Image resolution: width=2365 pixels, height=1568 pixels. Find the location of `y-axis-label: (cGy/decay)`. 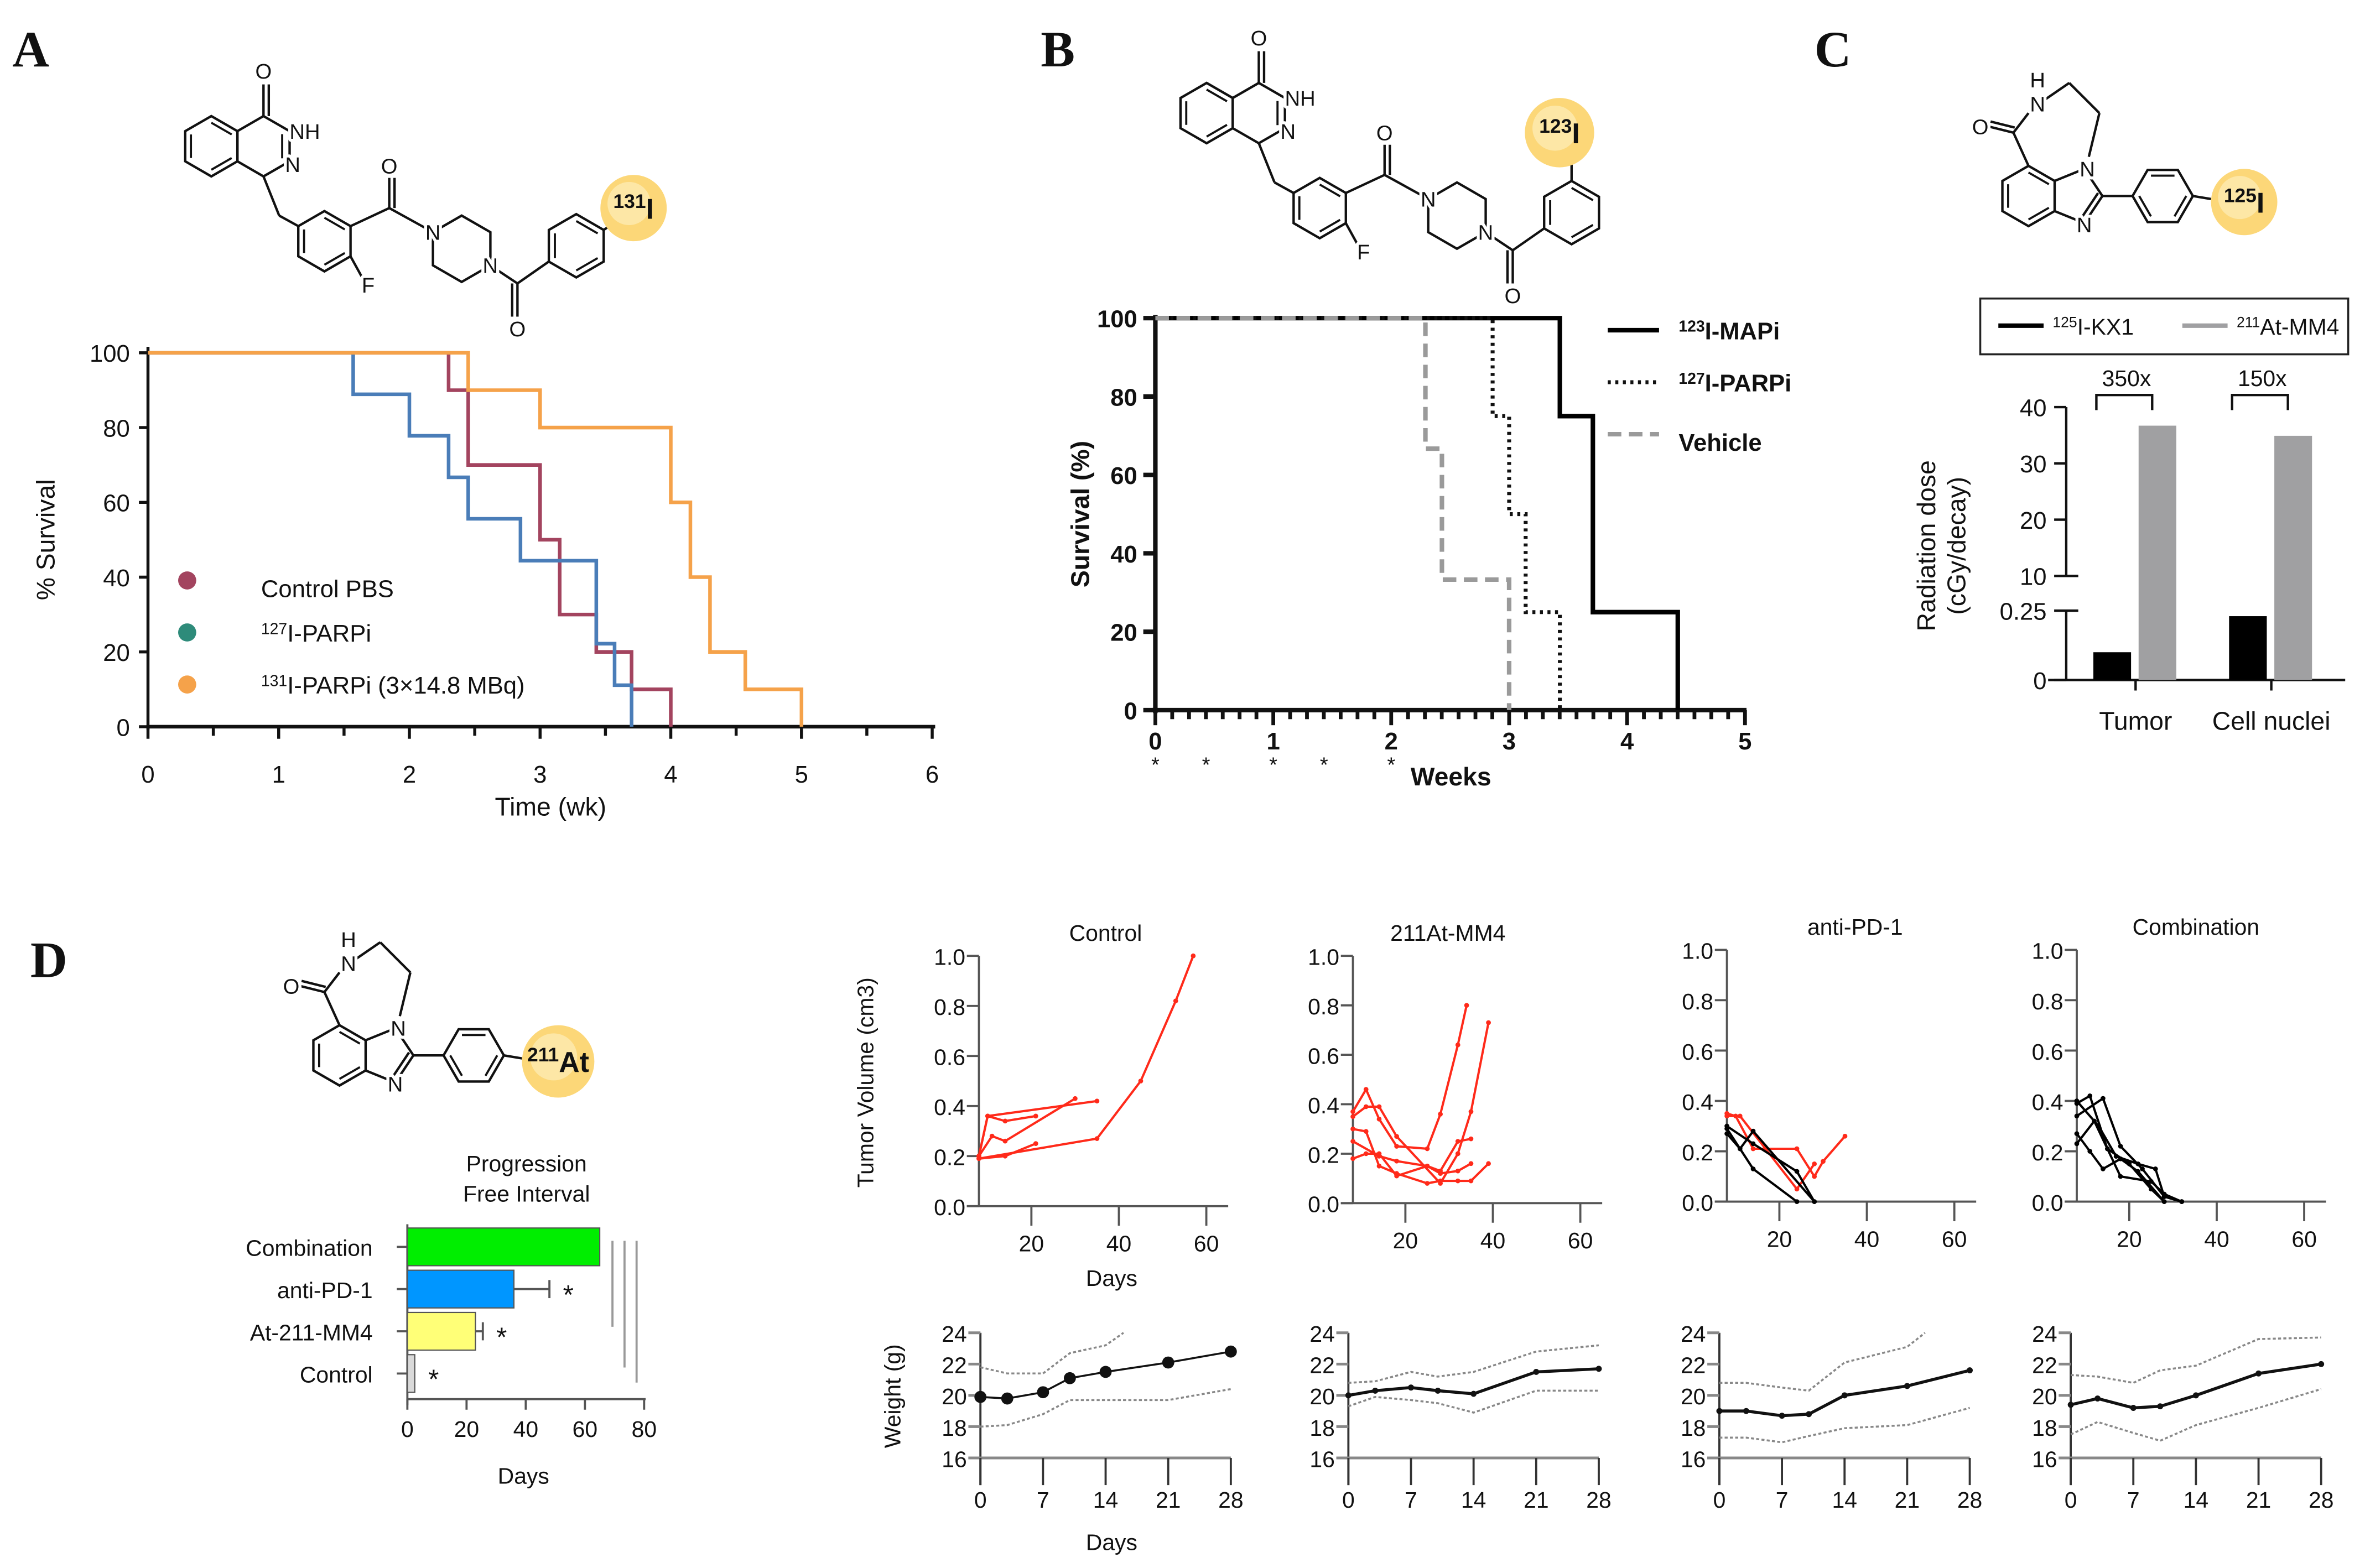

y-axis-label: (cGy/decay) is located at coordinates (1956, 546).